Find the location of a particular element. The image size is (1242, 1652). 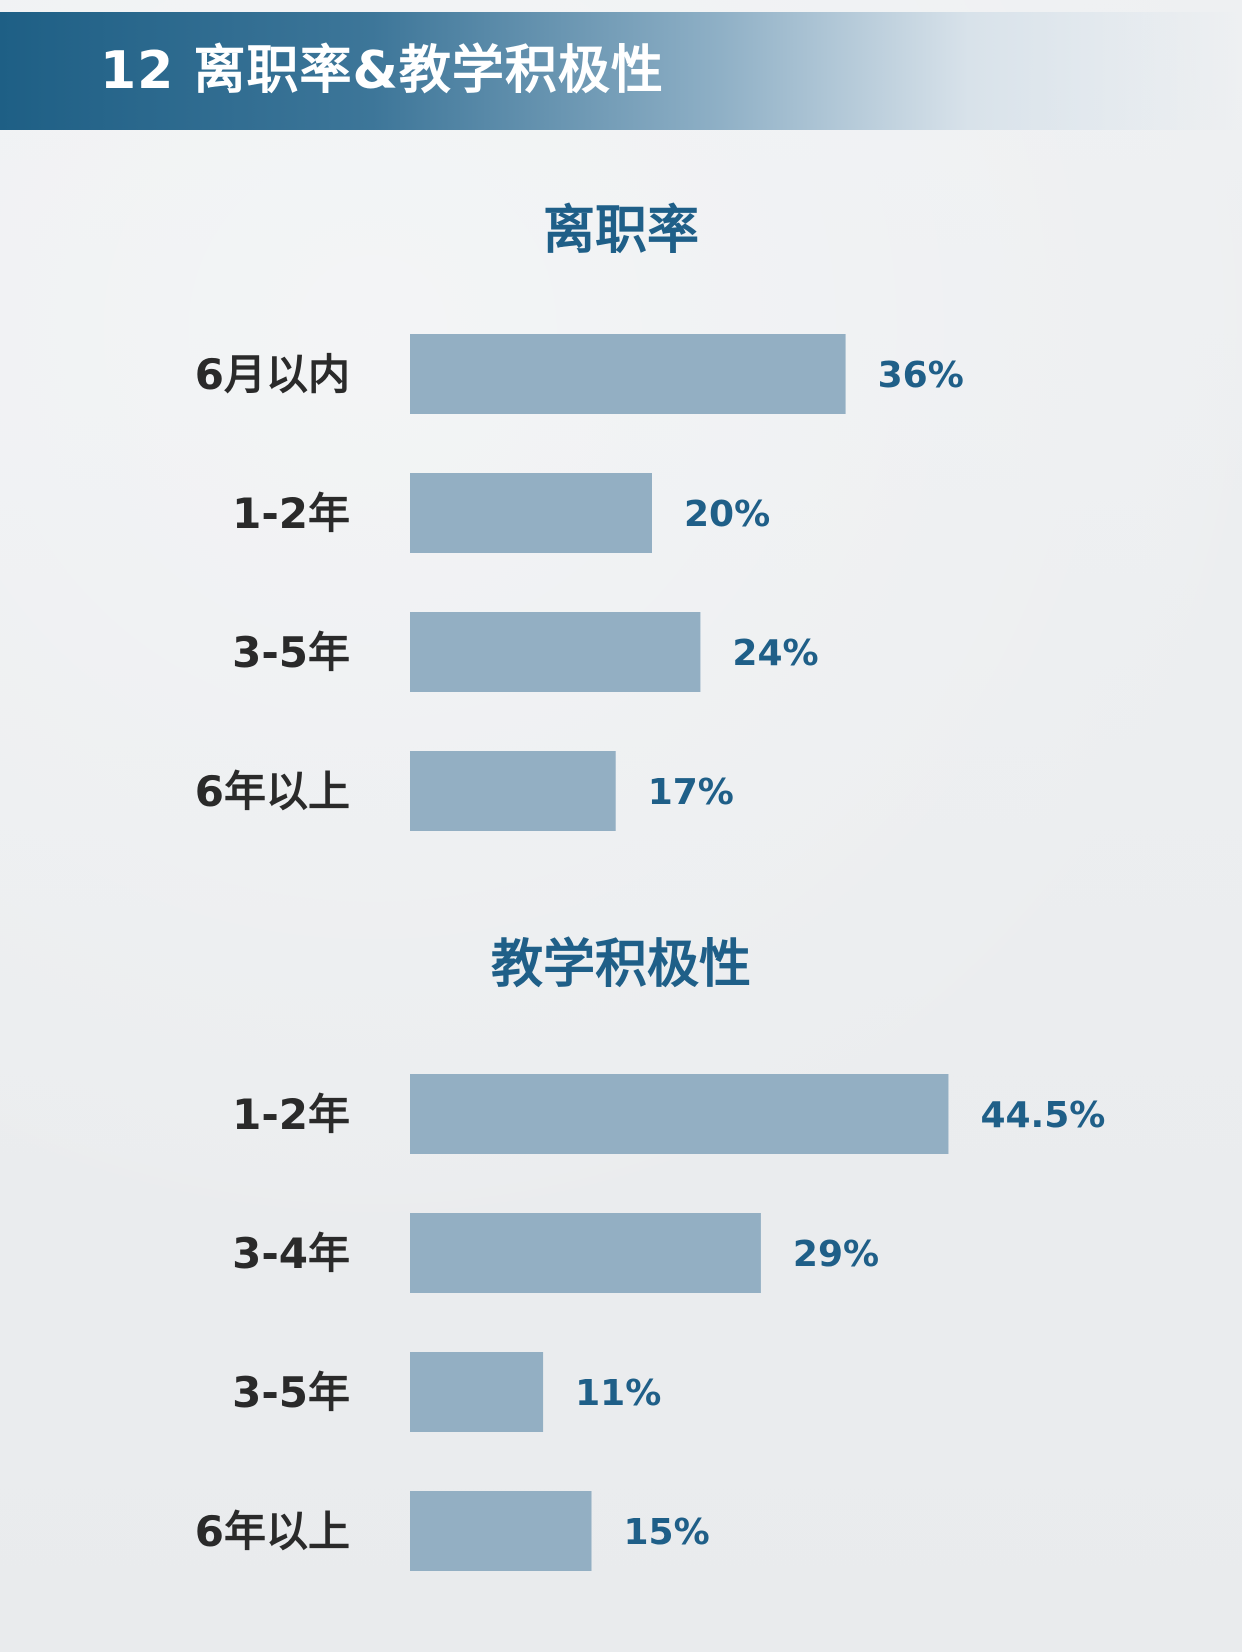

page-title: 12 离职率&教学积极性 is located at coordinates (382, 71).